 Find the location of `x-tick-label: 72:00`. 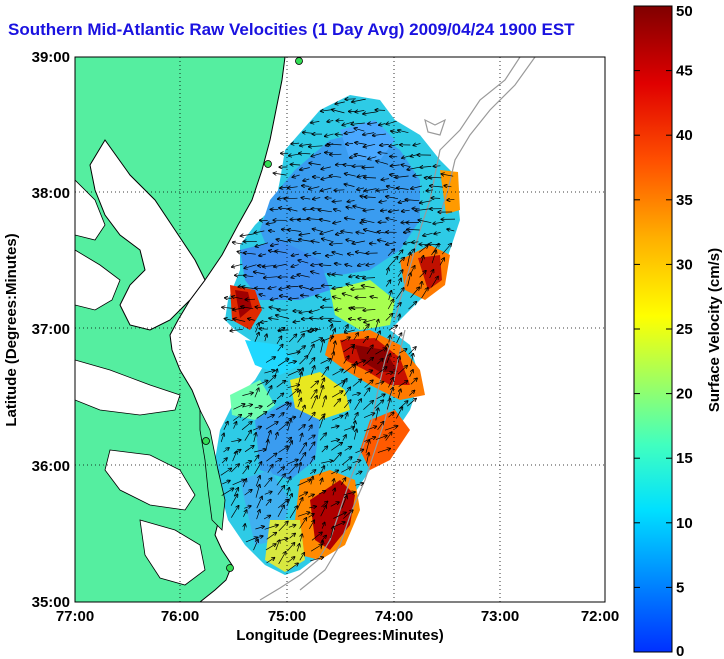

x-tick-label: 72:00 is located at coordinates (600, 616).